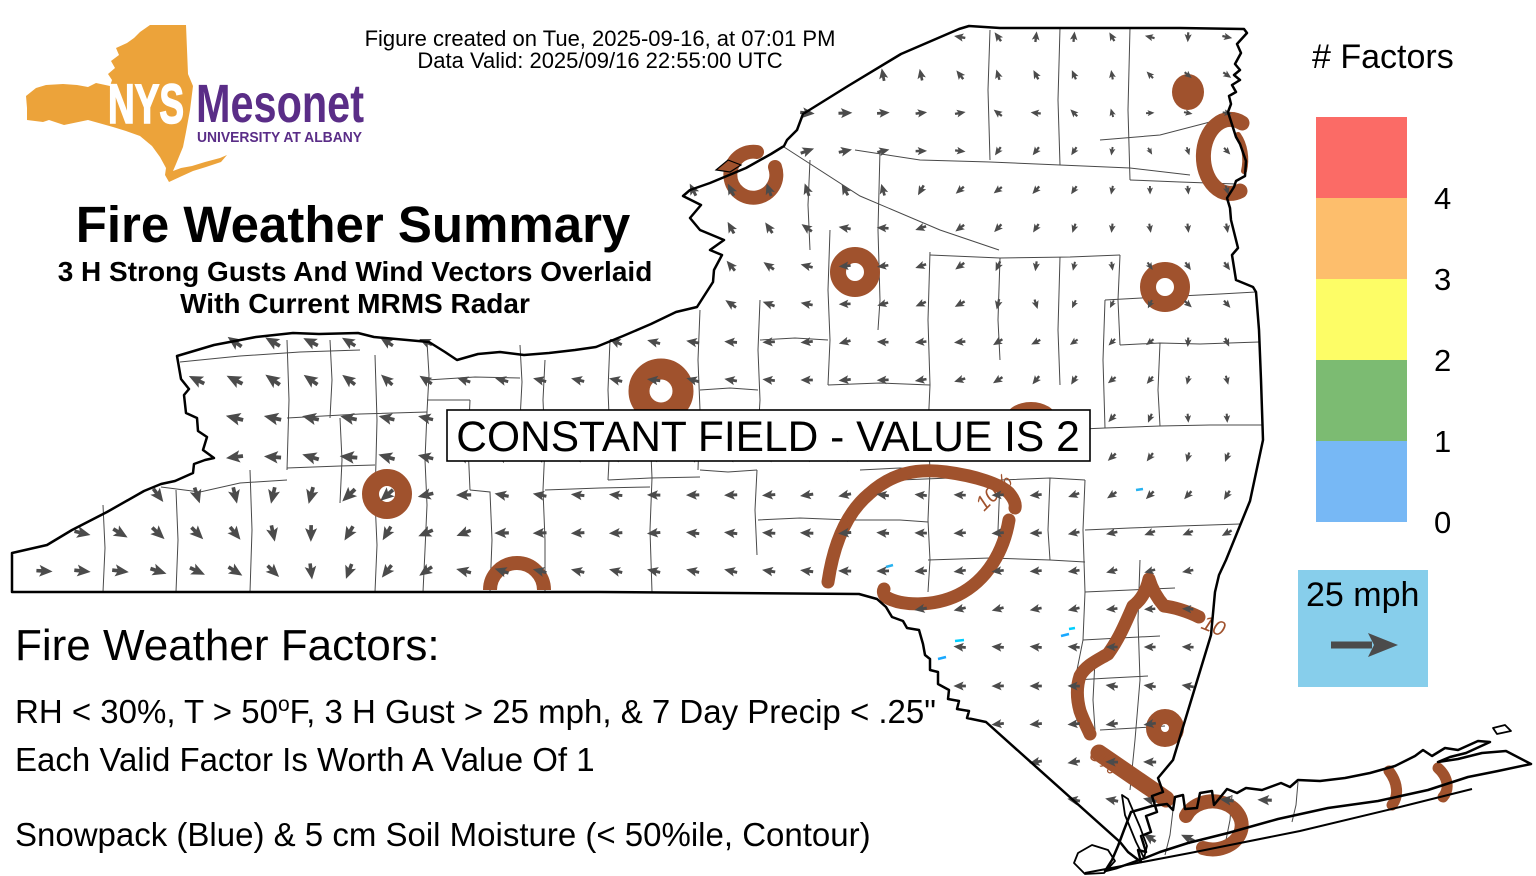  Describe the element at coordinates (1442, 441) in the screenshot. I see `svg-text: 1` at that location.